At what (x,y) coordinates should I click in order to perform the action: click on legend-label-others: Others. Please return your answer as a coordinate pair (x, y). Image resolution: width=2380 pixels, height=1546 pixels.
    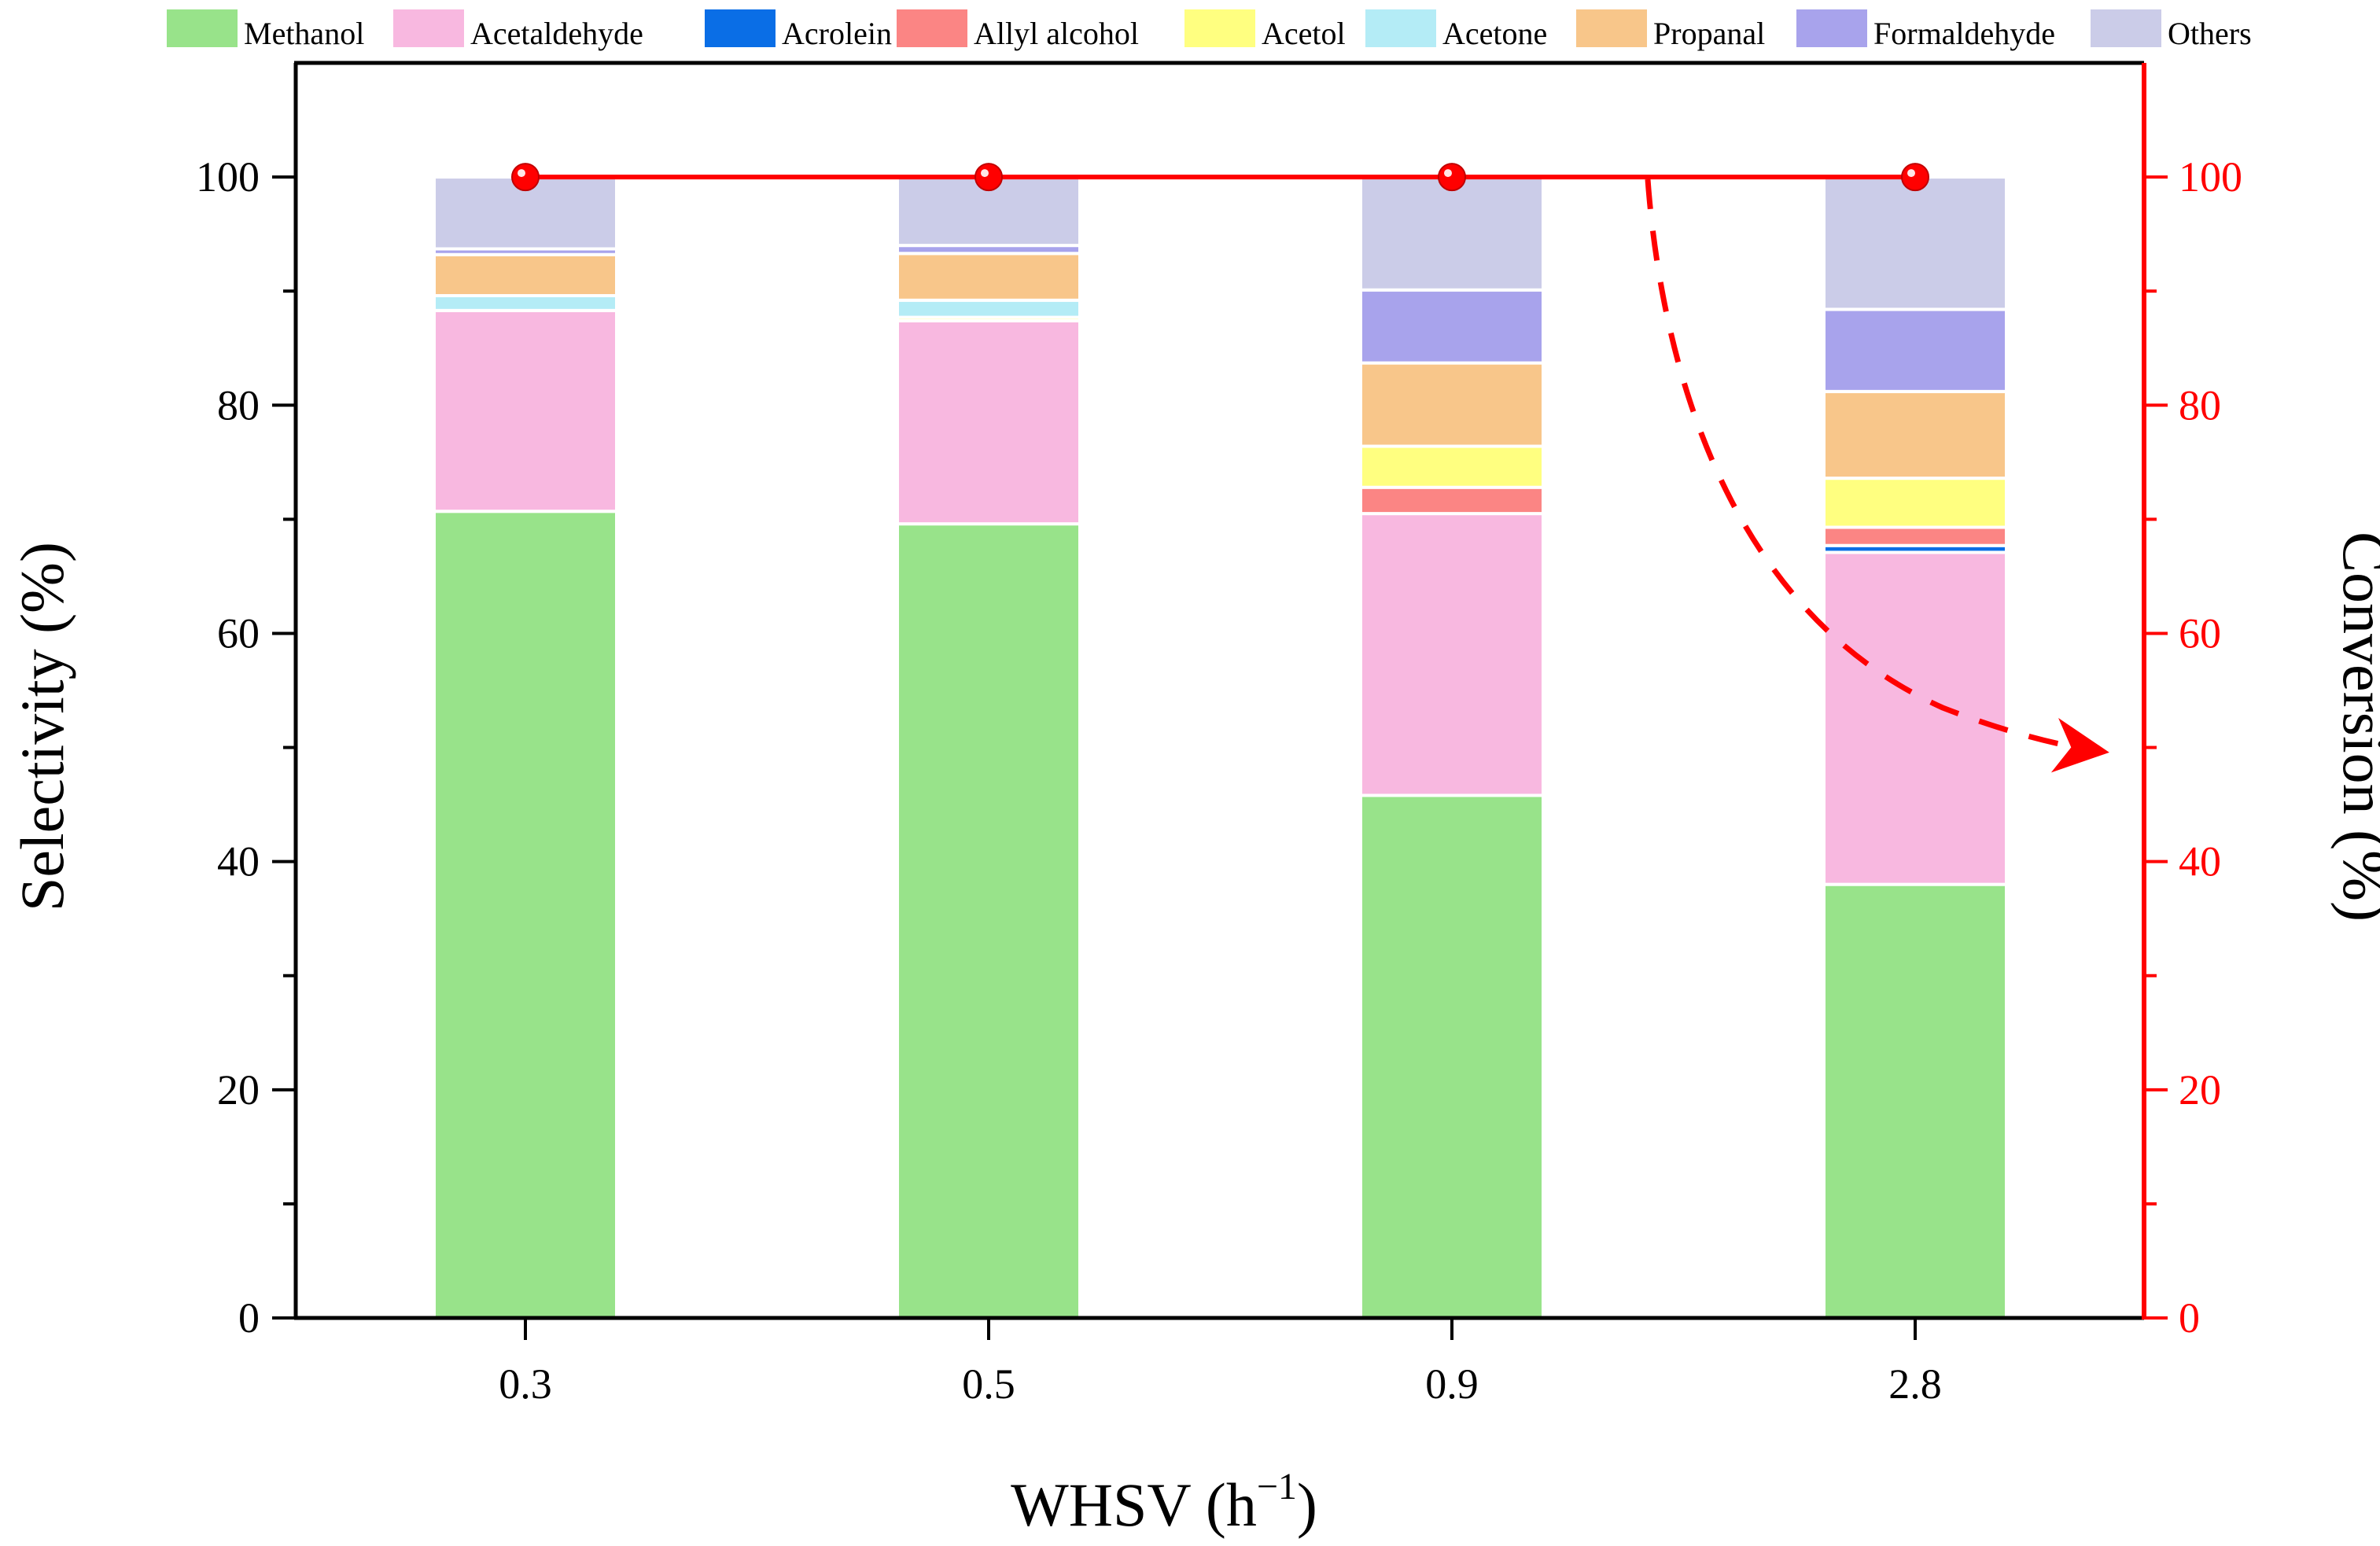
    Looking at the image, I should click on (2210, 33).